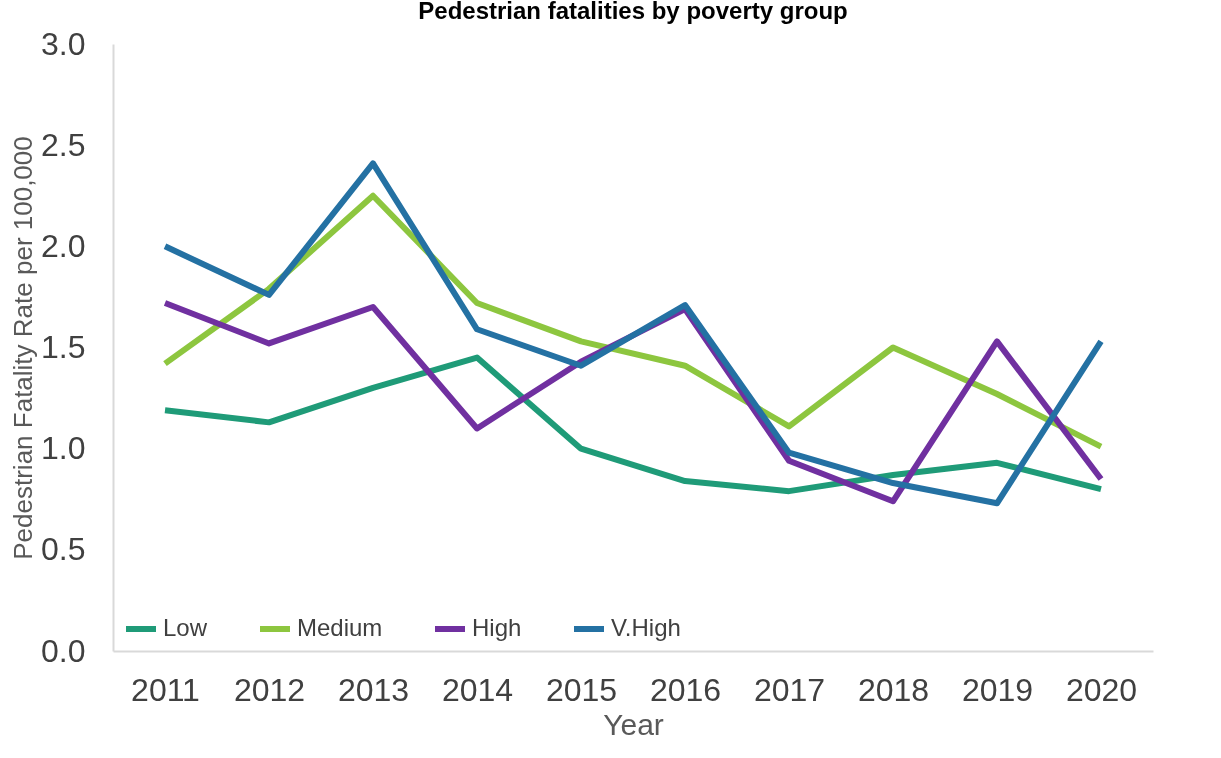 This screenshot has width=1221, height=758. I want to click on y-tick-label: 0.0, so click(63, 650).